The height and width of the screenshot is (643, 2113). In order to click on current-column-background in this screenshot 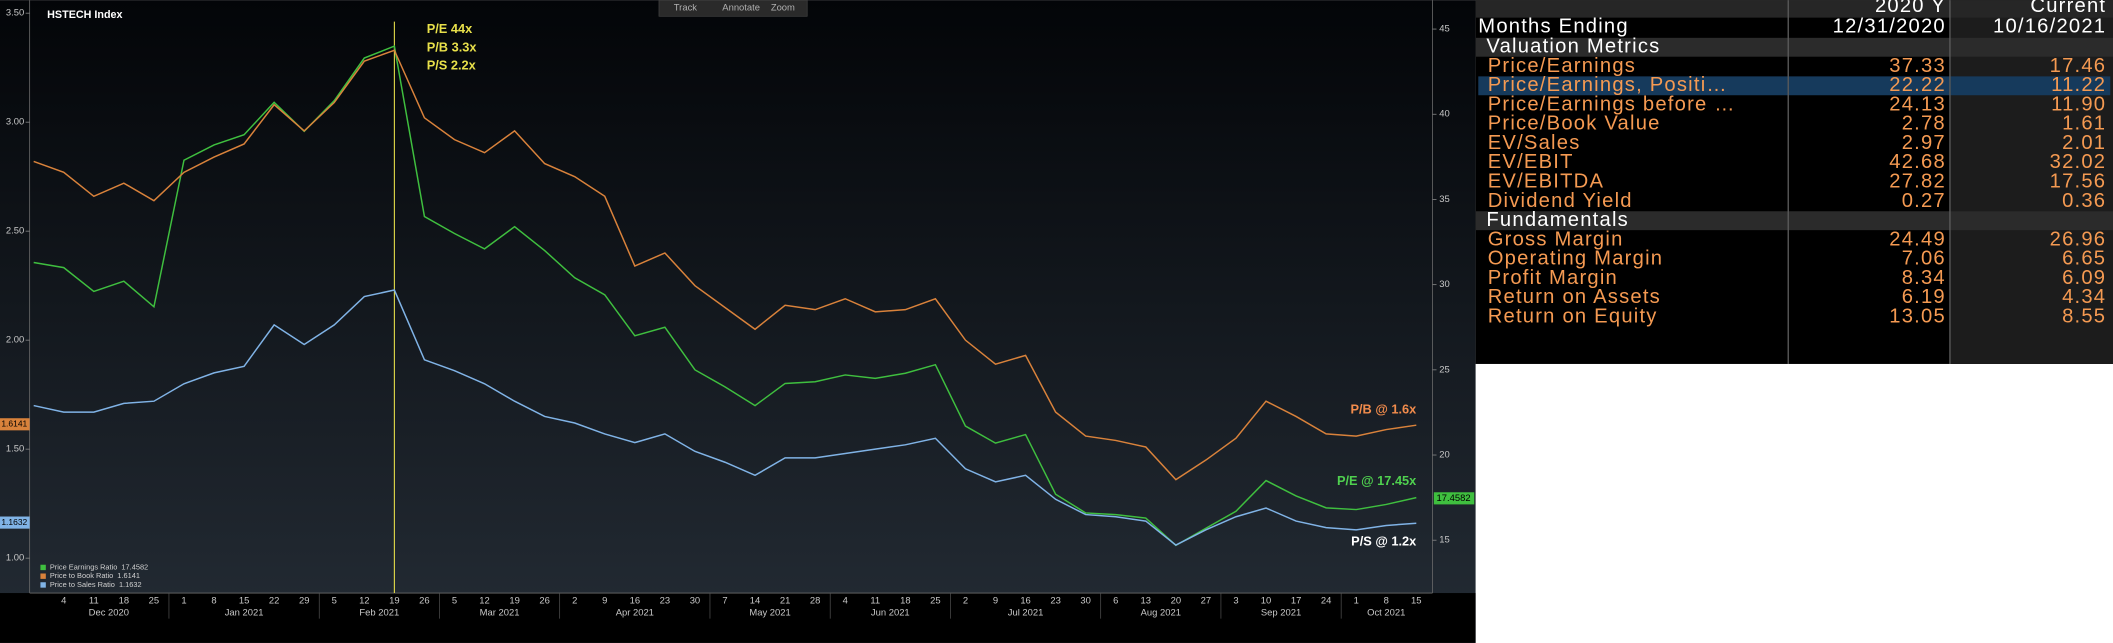, I will do `click(2031, 182)`.